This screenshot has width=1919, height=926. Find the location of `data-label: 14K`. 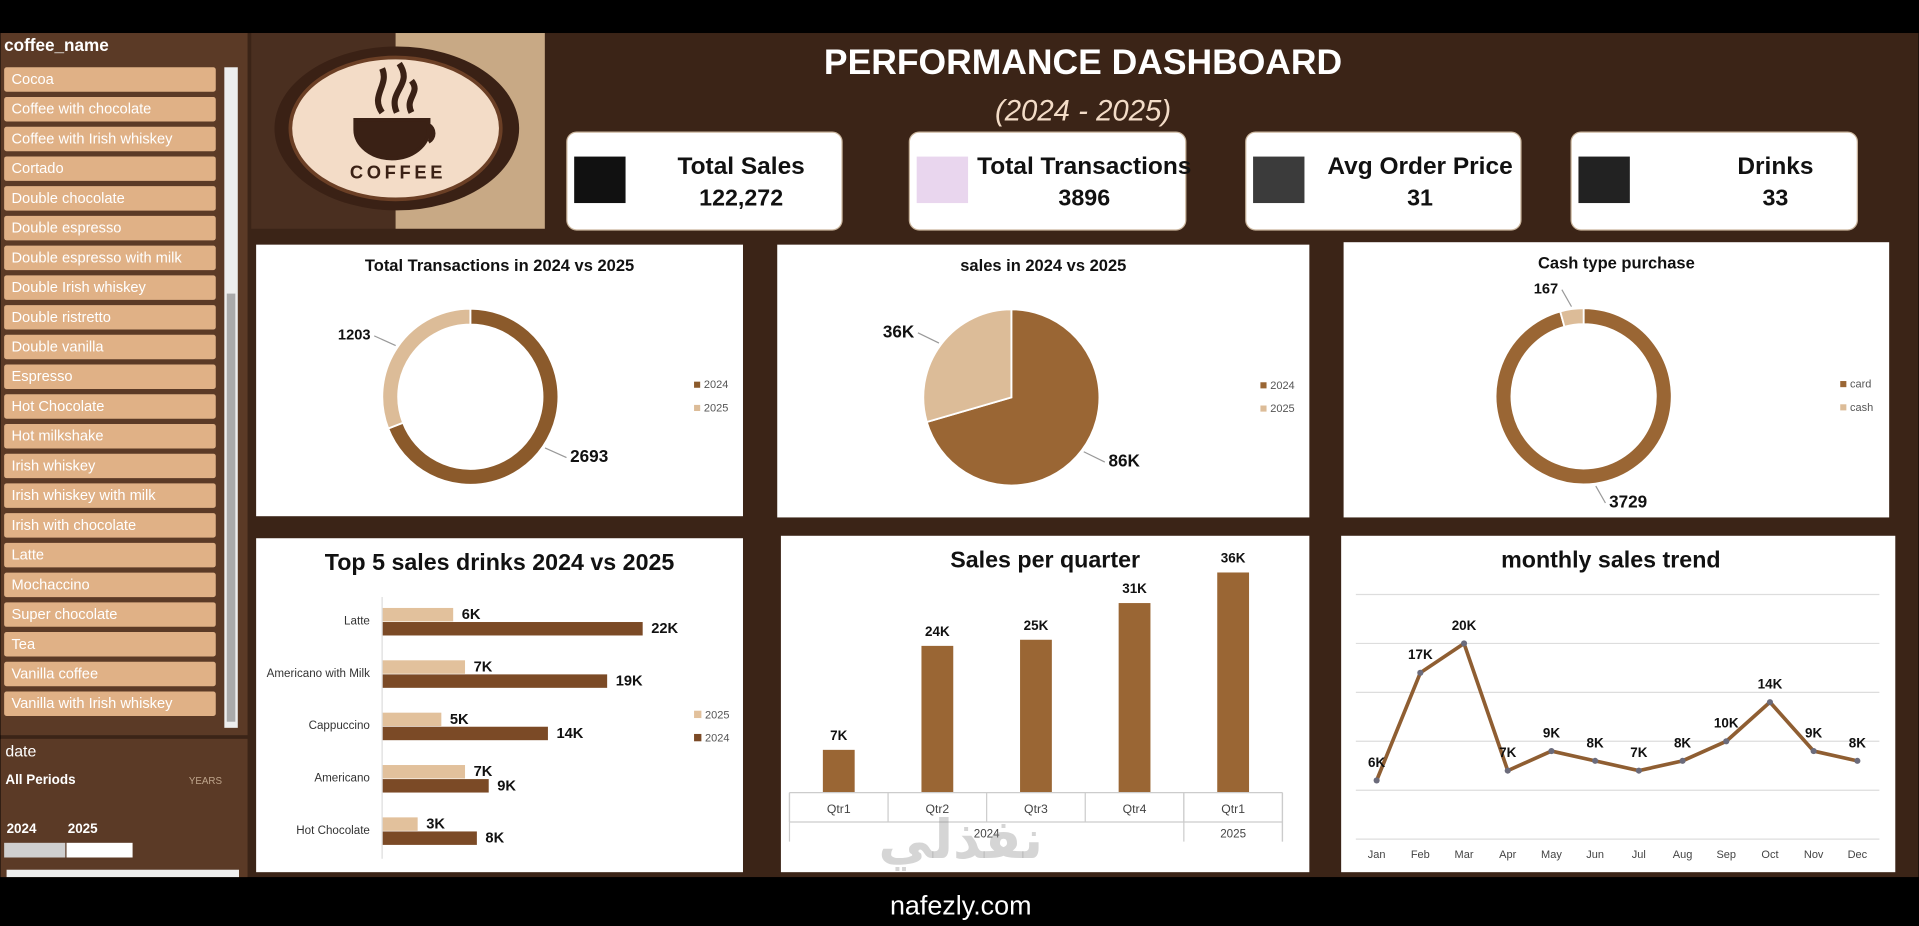

data-label: 14K is located at coordinates (569, 734).